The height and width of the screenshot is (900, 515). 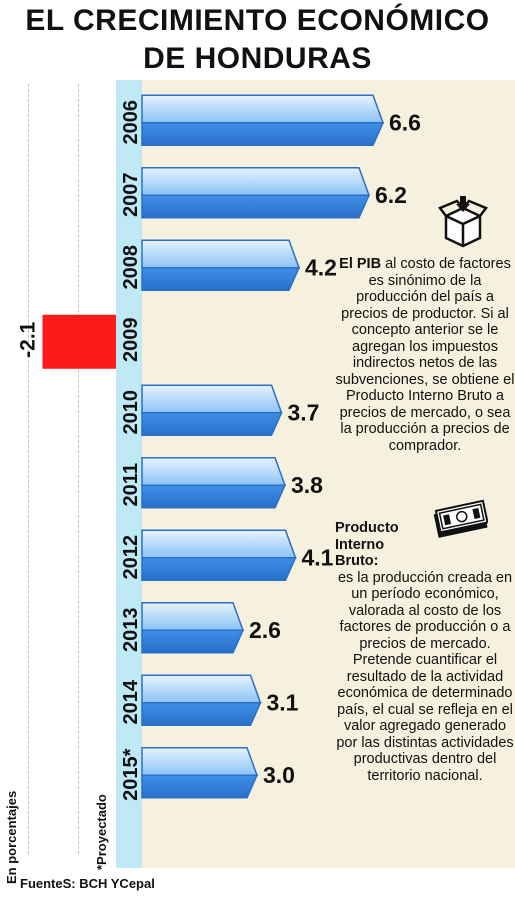 I want to click on value-label: 3.8, so click(x=307, y=485).